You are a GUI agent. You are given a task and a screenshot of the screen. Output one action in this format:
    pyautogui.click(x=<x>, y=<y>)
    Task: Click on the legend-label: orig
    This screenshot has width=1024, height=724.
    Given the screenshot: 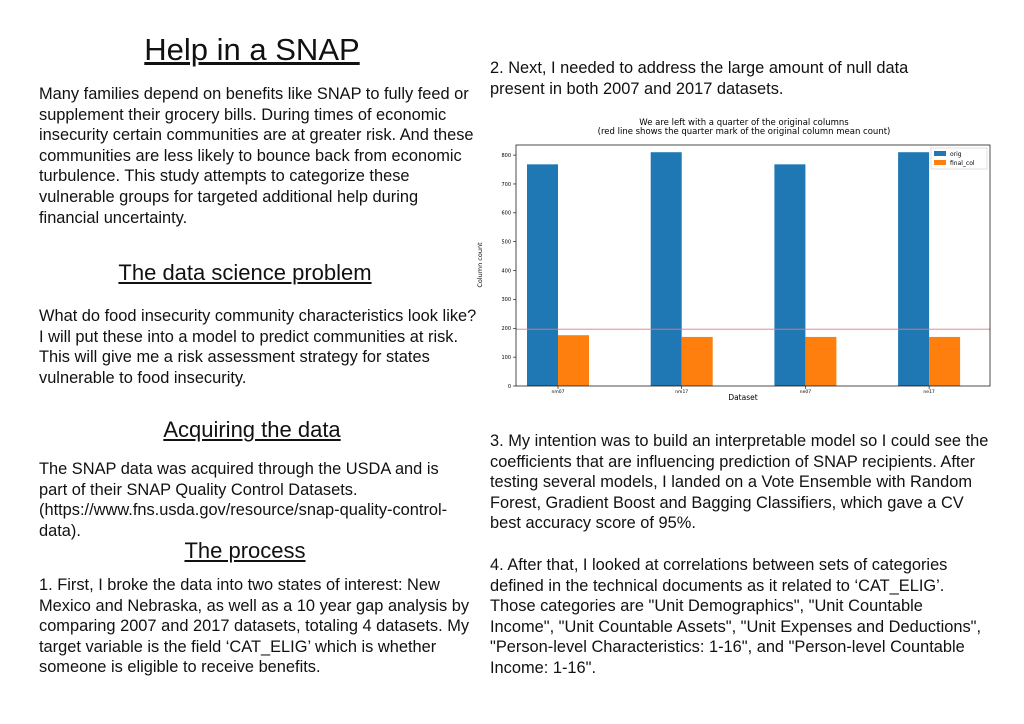 What is the action you would take?
    pyautogui.click(x=956, y=154)
    